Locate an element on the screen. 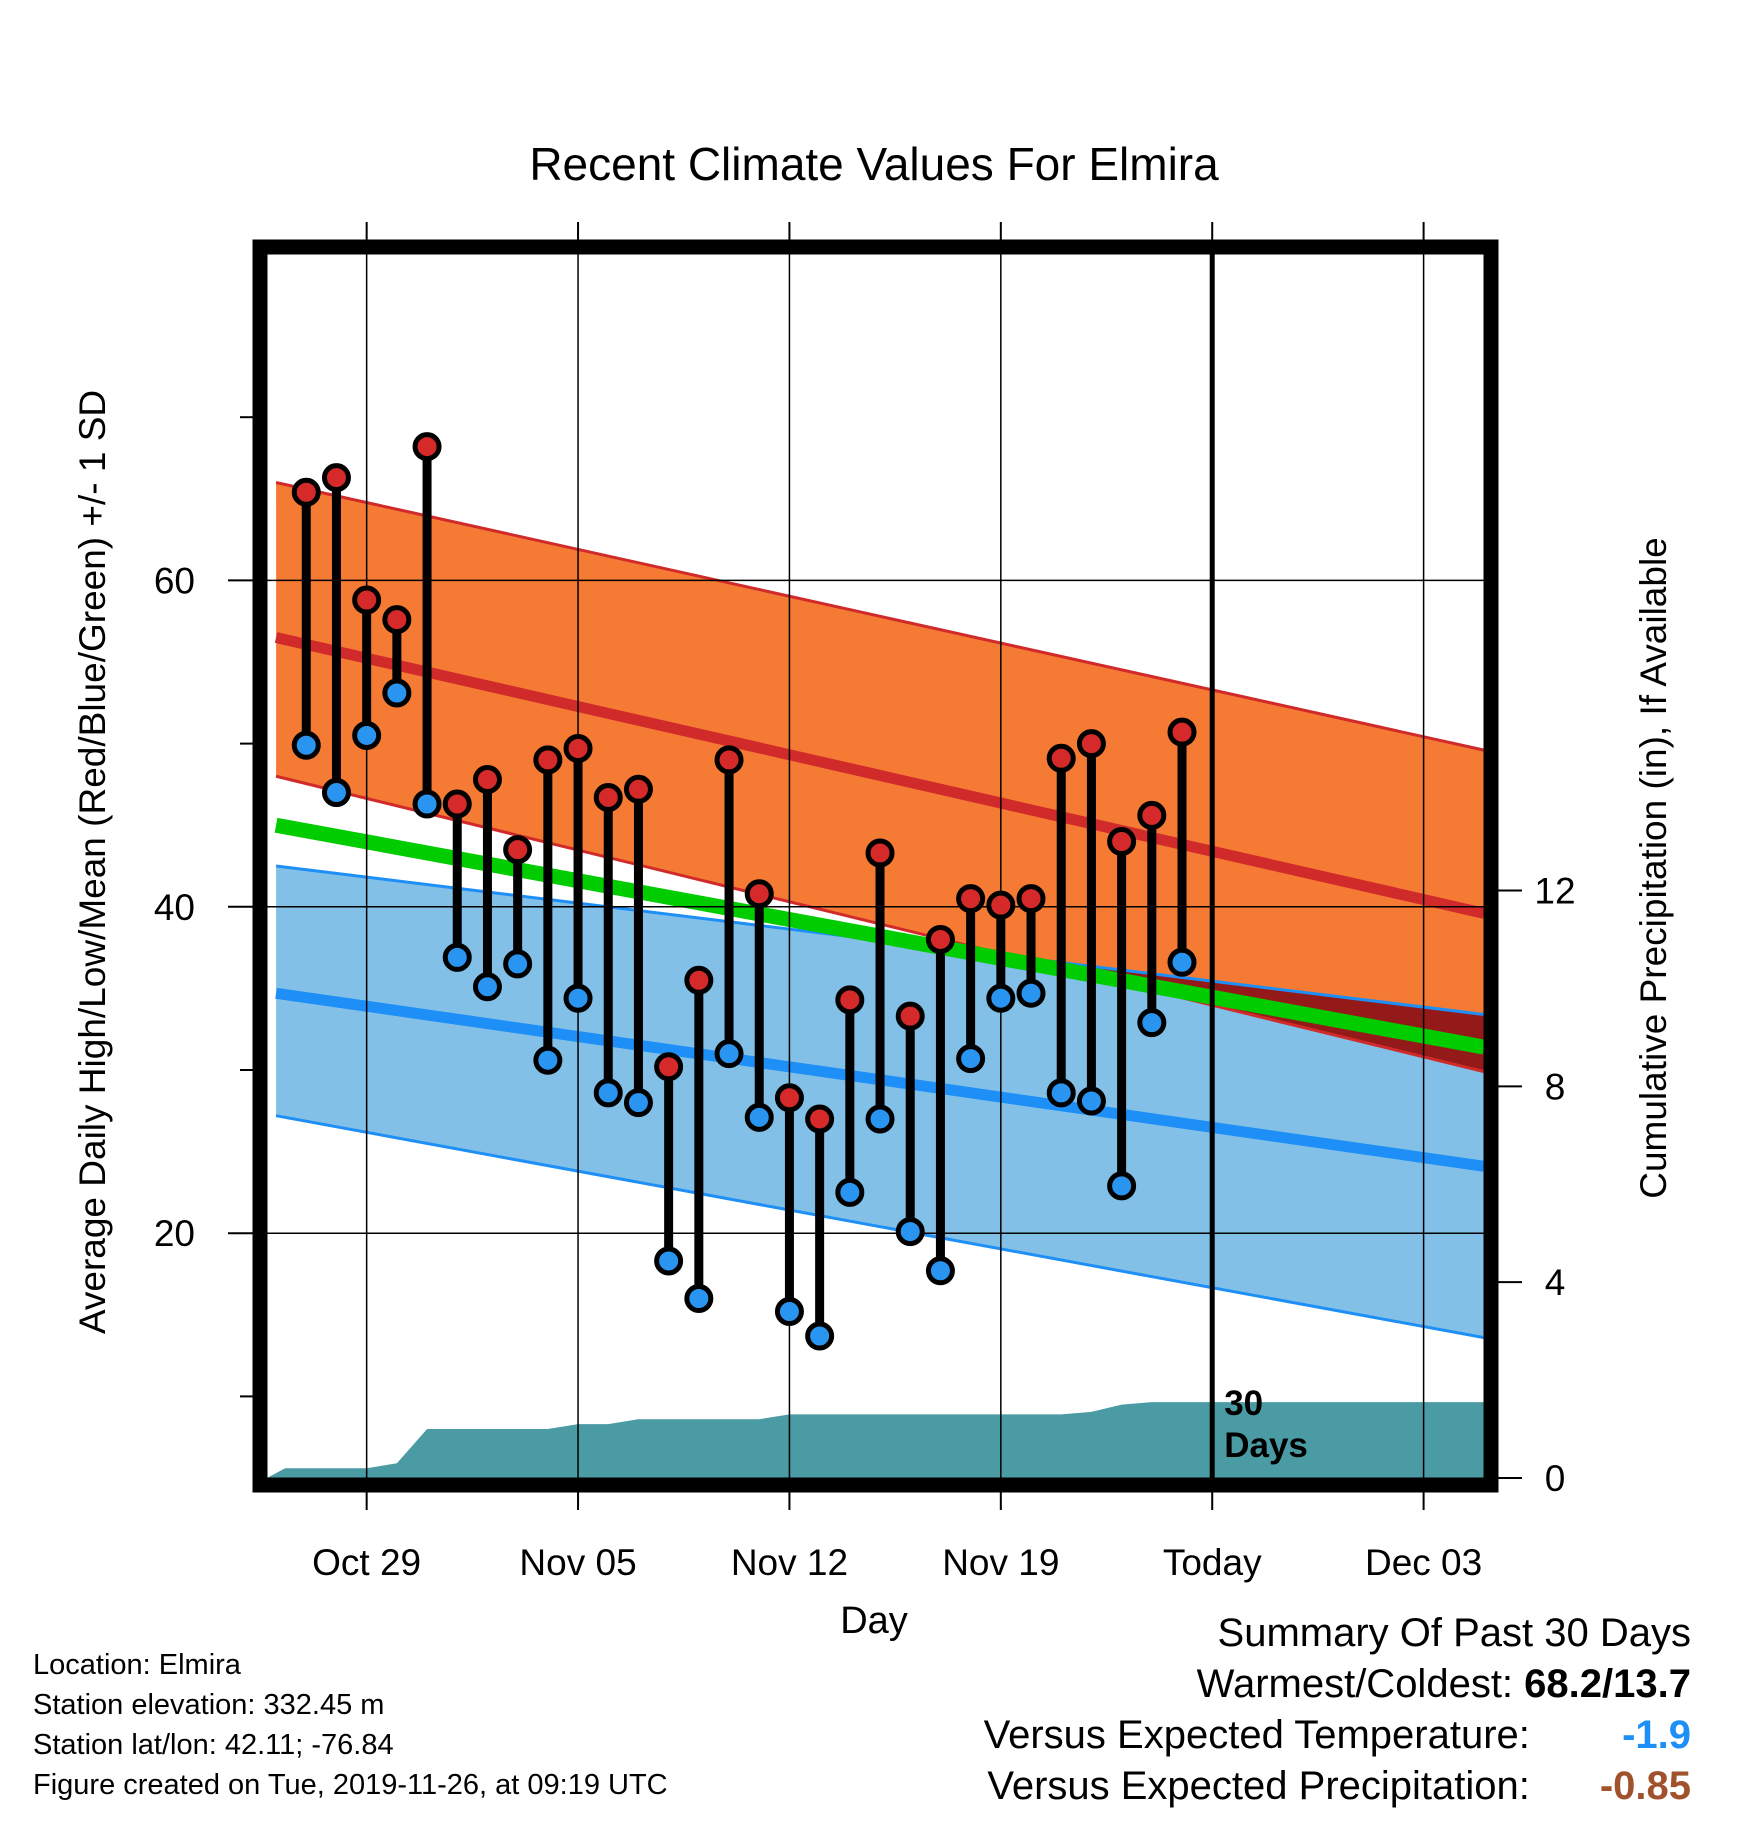 The height and width of the screenshot is (1828, 1748). precipitation-fill is located at coordinates (875, 1440).